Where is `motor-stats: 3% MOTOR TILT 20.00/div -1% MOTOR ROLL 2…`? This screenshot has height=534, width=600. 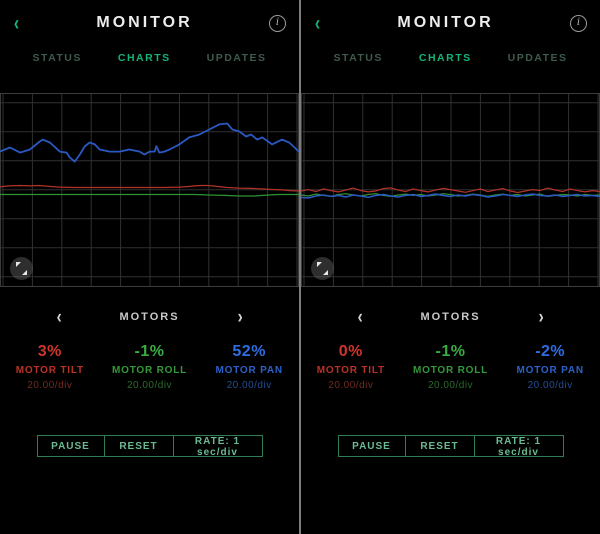
motor-stats: 3% MOTOR TILT 20.00/div -1% MOTOR ROLL 2… is located at coordinates (149, 366).